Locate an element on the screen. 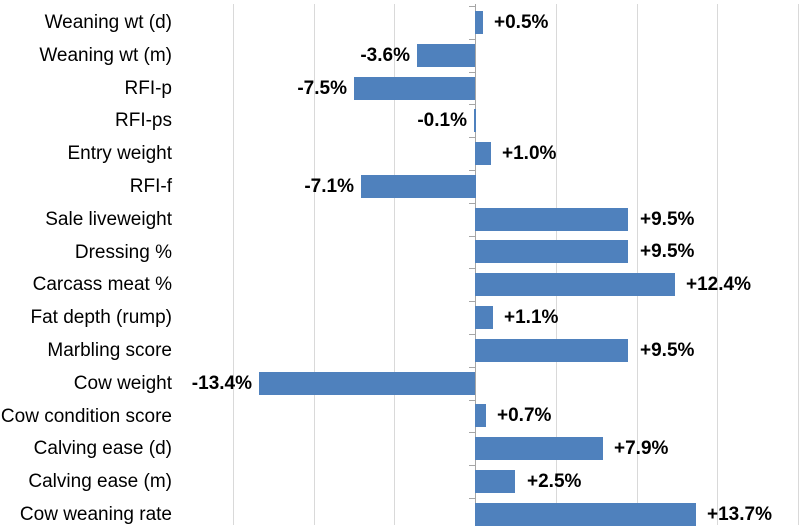  category-label: RFI-ps is located at coordinates (143, 120).